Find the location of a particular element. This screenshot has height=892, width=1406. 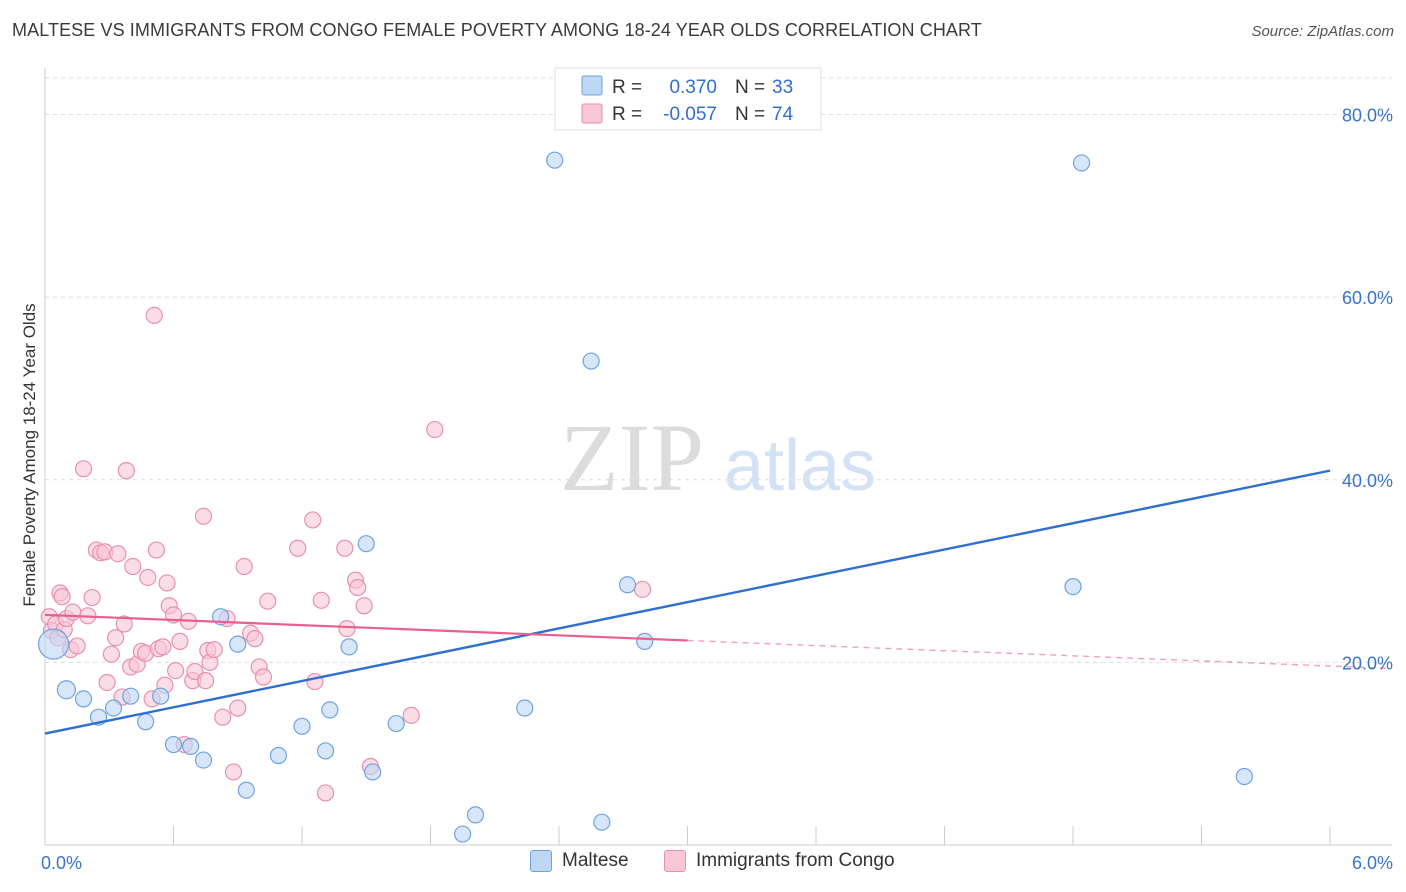

stats-r-value: 0.370 is located at coordinates (693, 87).